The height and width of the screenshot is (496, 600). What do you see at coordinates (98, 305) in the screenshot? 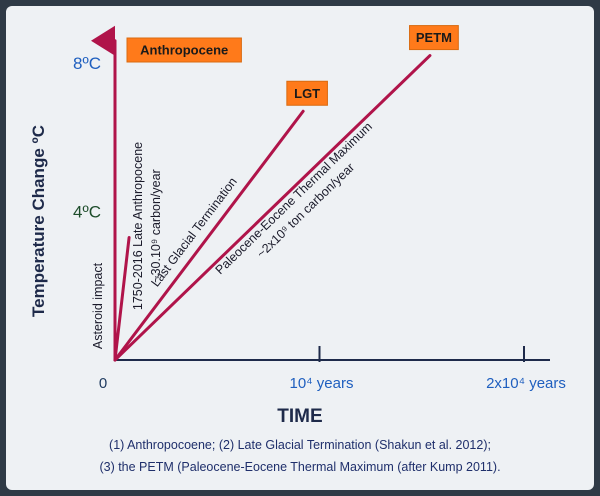
I see `series-label-0-0: Asteroid impact` at bounding box center [98, 305].